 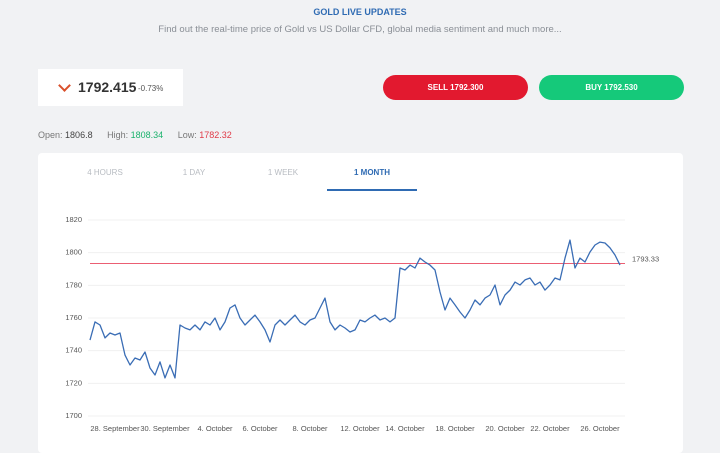 What do you see at coordinates (115, 428) in the screenshot?
I see `x-tick-label: 28. September` at bounding box center [115, 428].